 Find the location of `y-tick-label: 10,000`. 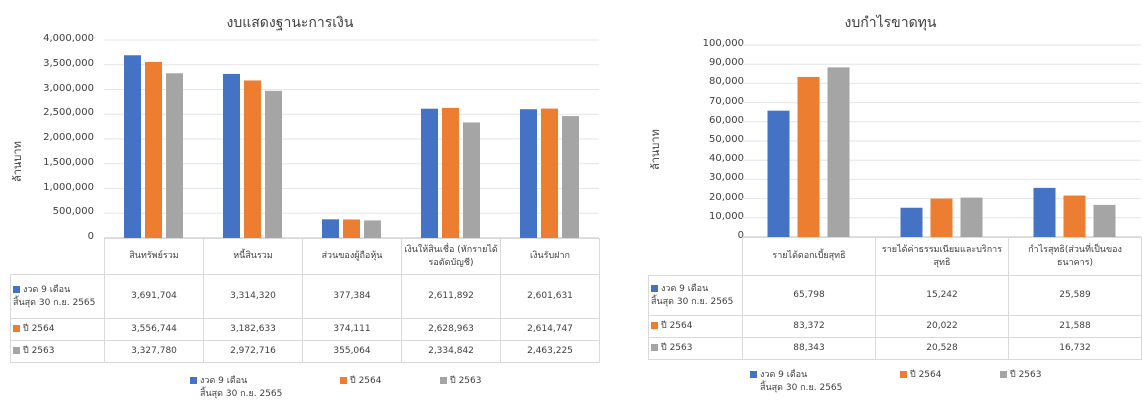

y-tick-label: 10,000 is located at coordinates (726, 216).